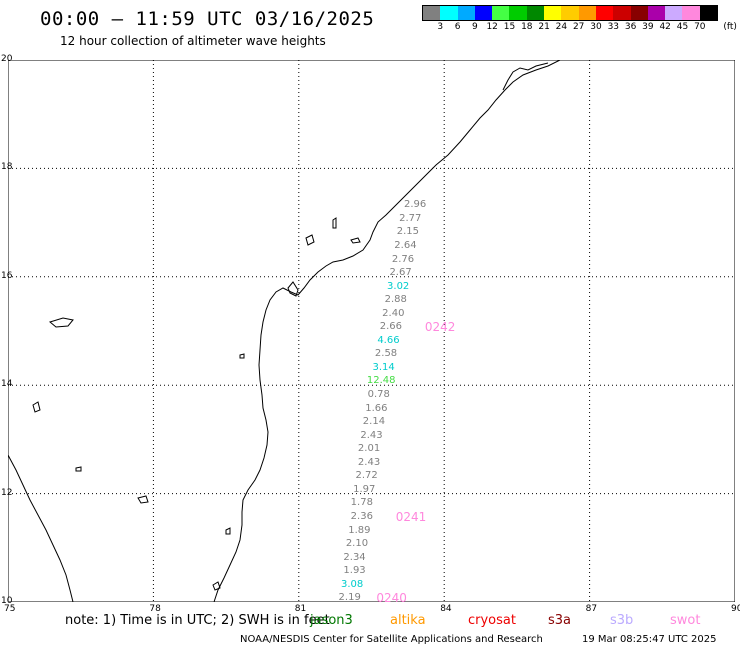 This screenshot has width=740, height=650. I want to click on legend-label: 30, so click(596, 27).